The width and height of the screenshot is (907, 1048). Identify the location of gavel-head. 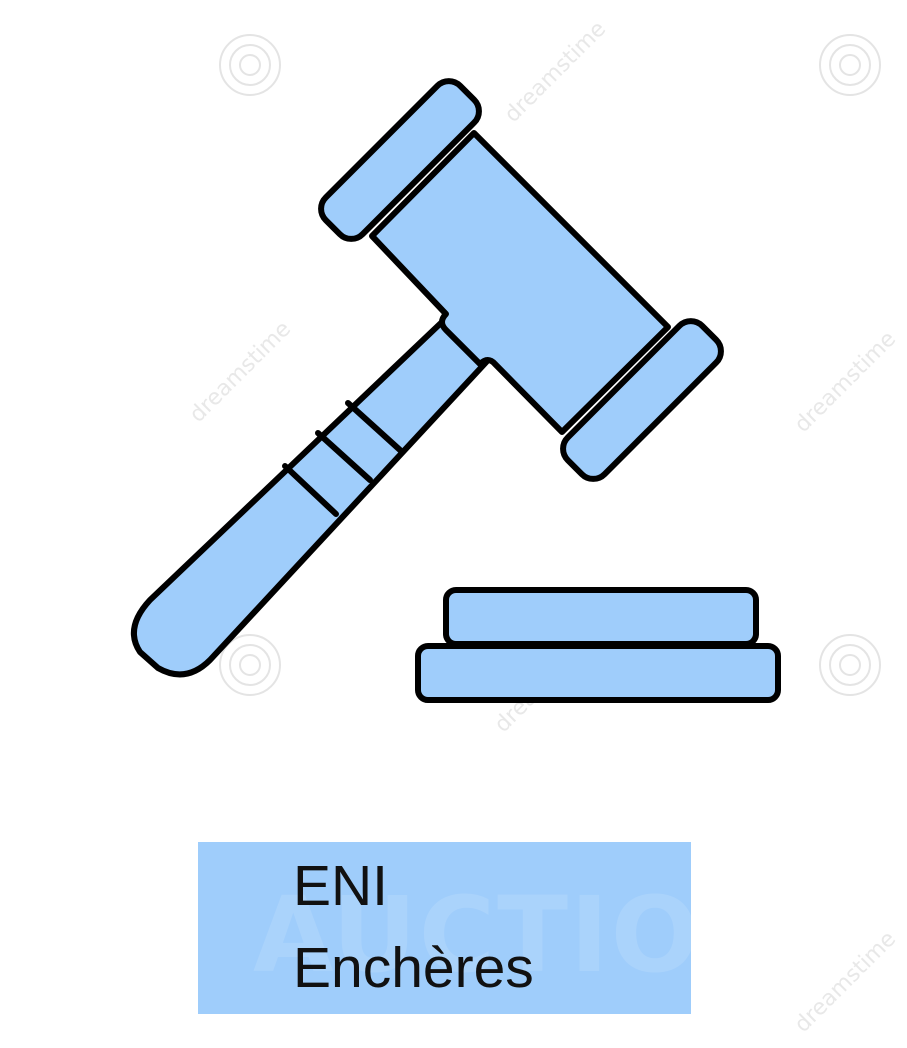
(520, 282).